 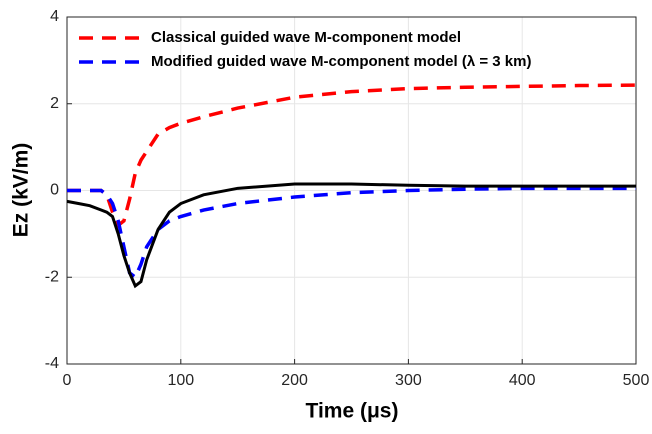 What do you see at coordinates (352, 411) in the screenshot?
I see `x-axis-label: Time (μs)` at bounding box center [352, 411].